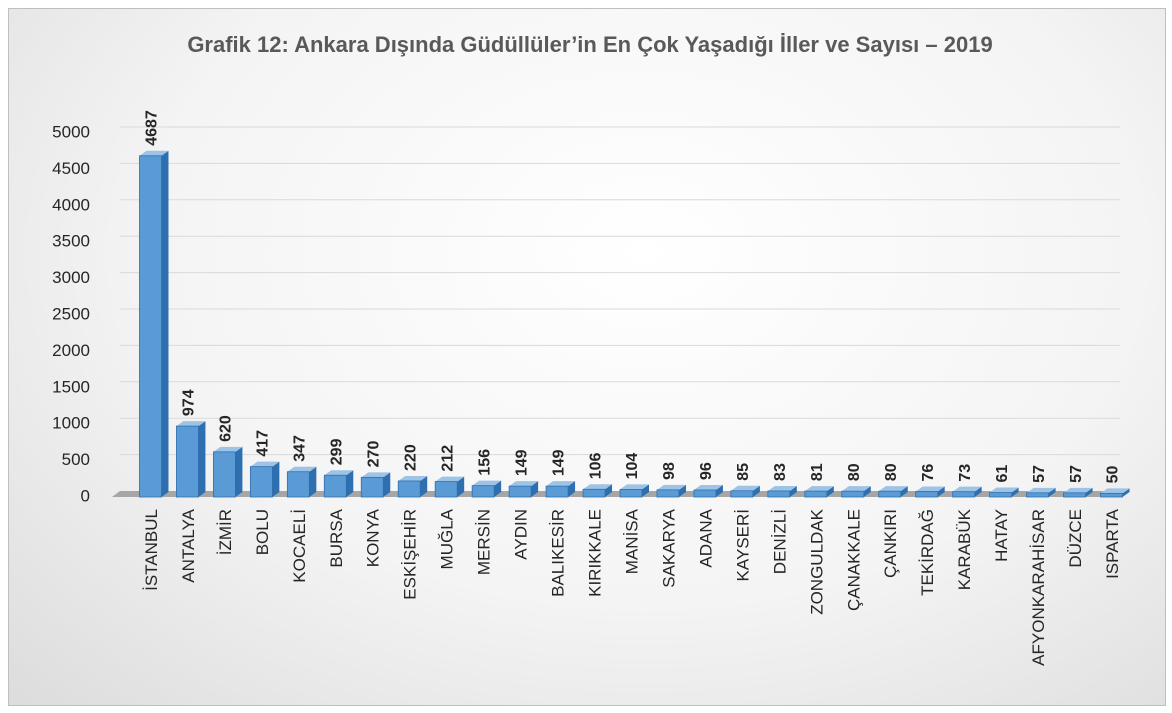 The width and height of the screenshot is (1172, 713). I want to click on value-label: 270, so click(373, 454).